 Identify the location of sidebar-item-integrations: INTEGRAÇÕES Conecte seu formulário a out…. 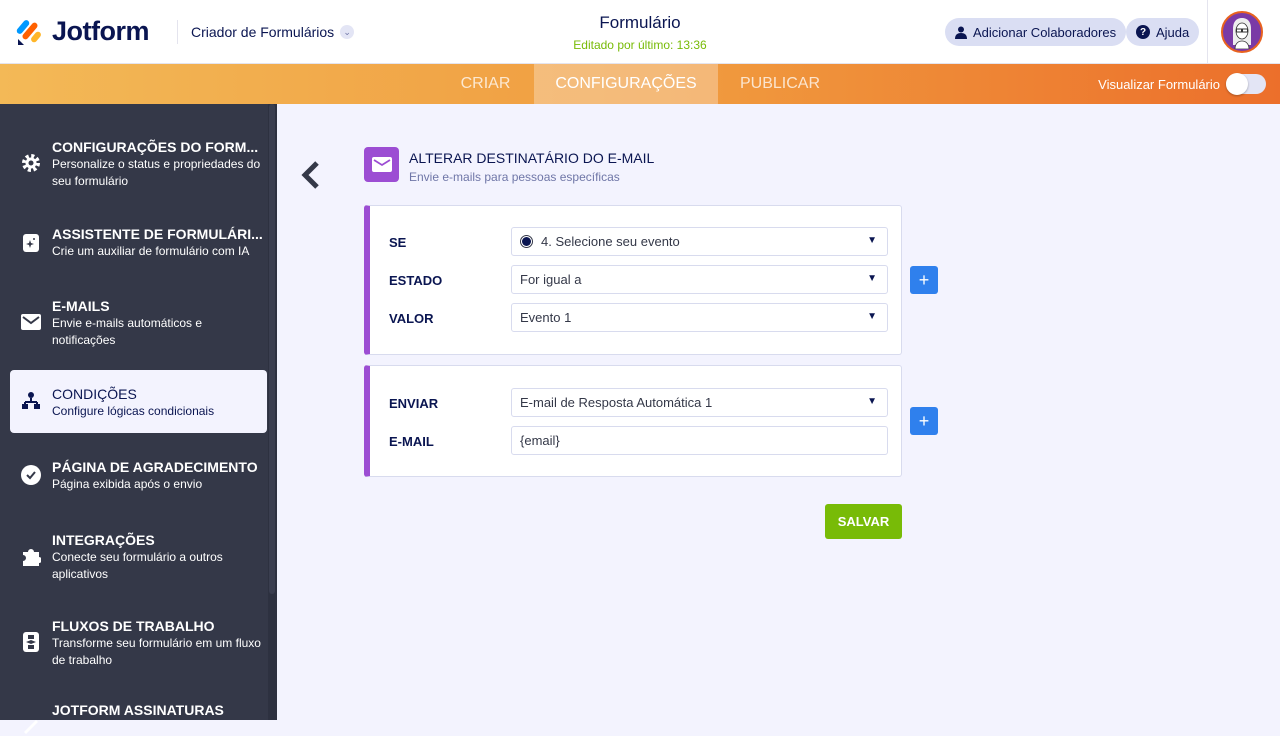
(138, 554).